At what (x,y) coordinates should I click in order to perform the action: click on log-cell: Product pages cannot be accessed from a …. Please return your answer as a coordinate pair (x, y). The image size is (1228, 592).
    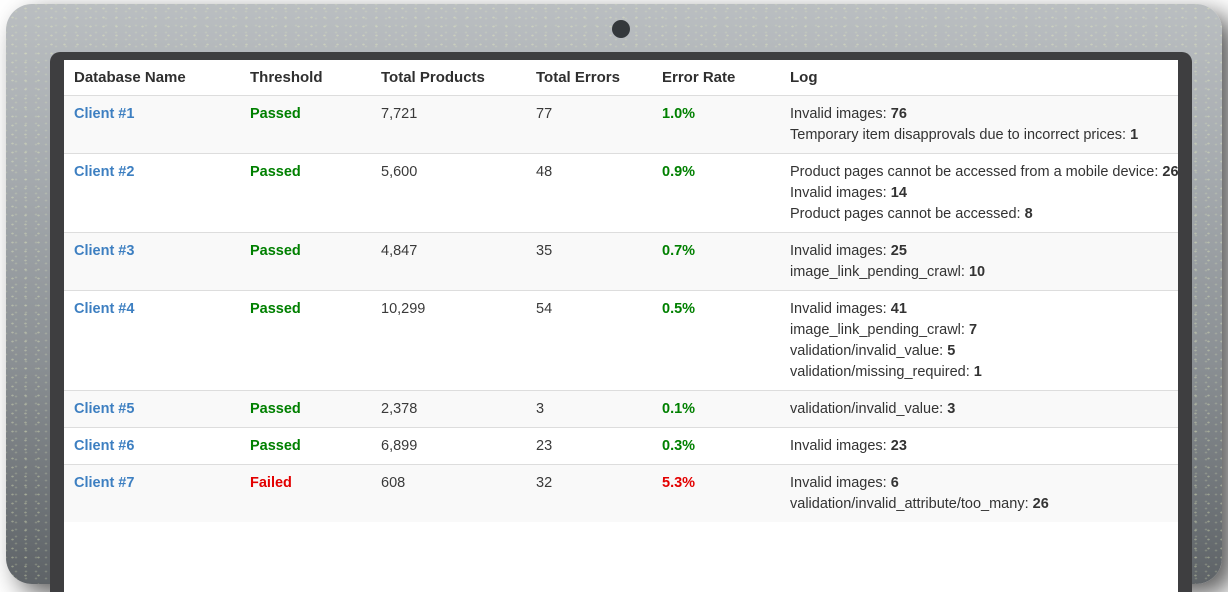
    Looking at the image, I should click on (979, 193).